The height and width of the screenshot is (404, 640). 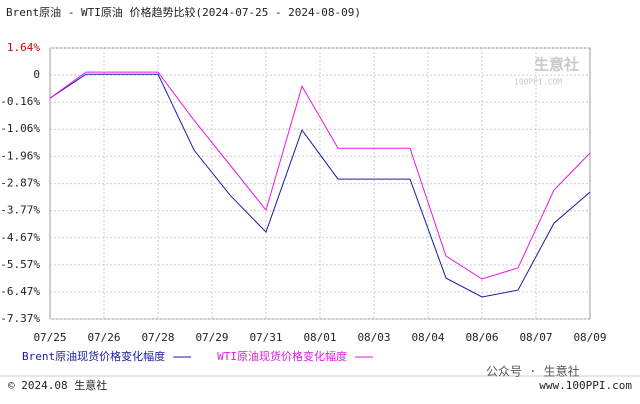 I want to click on x-tick-label: 07/29, so click(x=211, y=337).